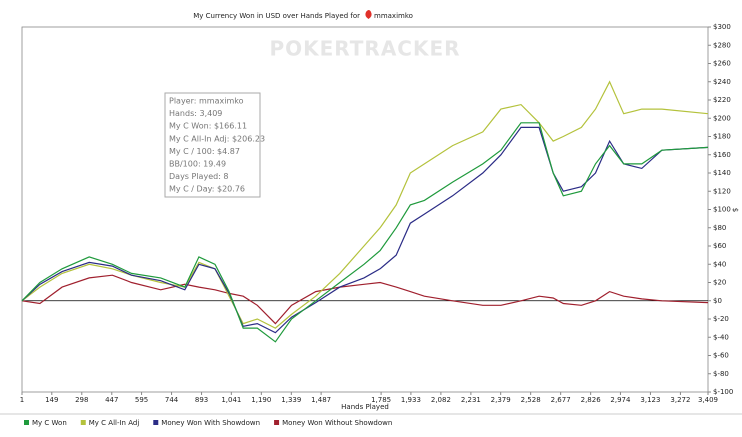 The image size is (742, 437). Describe the element at coordinates (231, 400) in the screenshot. I see `x-tick-label: 1,041` at that location.